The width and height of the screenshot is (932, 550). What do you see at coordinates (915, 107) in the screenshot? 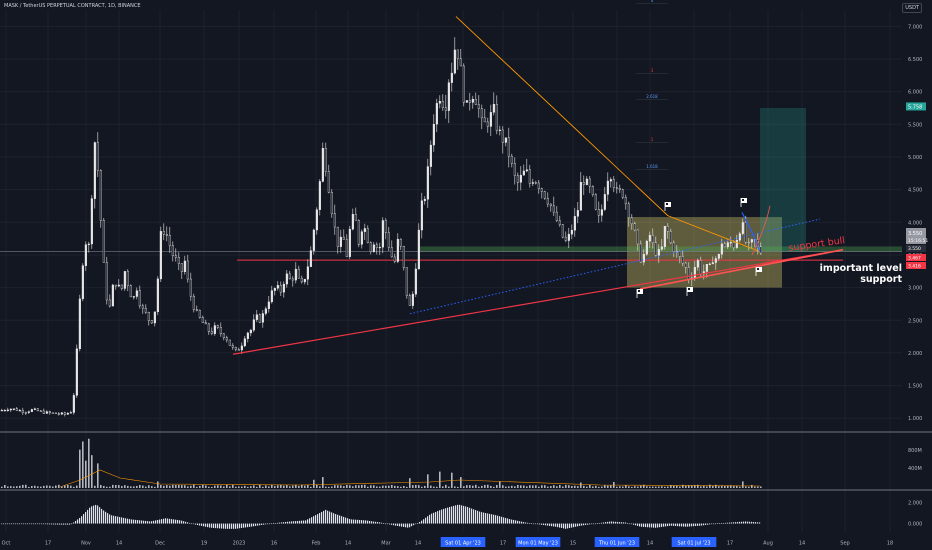
I see `target-price-badge: 5.758` at bounding box center [915, 107].